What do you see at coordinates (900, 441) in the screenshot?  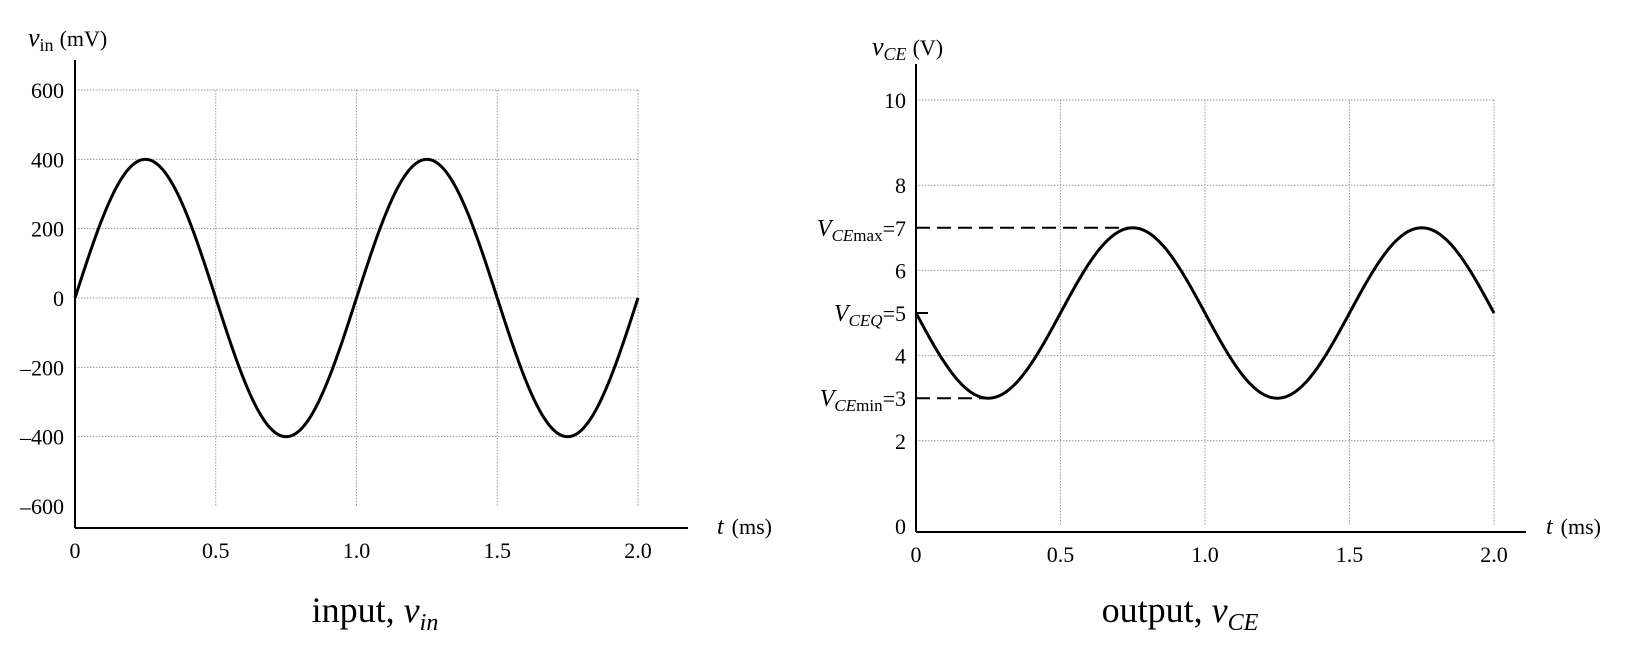 I see `output-y-tick-label: 2` at bounding box center [900, 441].